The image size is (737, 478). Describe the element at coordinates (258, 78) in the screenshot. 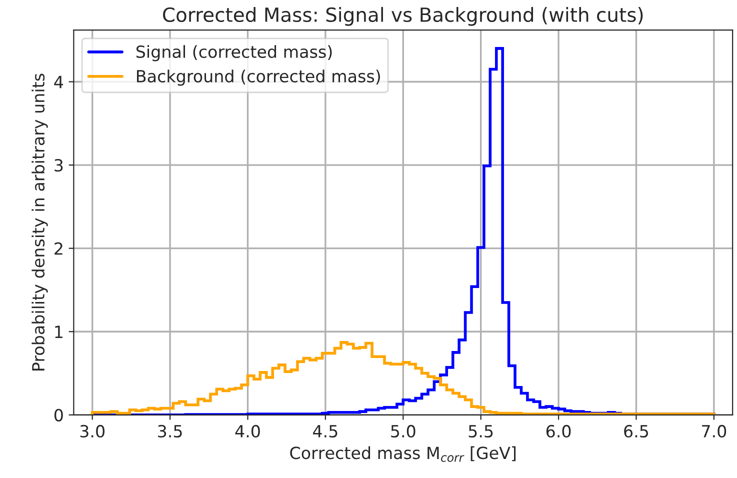

I see `legend-label: Background (corrected mass)` at that location.